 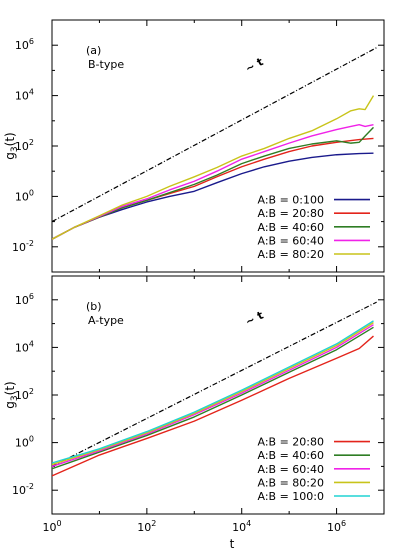 I want to click on x-tick-label: 10⁴, so click(x=241, y=526).